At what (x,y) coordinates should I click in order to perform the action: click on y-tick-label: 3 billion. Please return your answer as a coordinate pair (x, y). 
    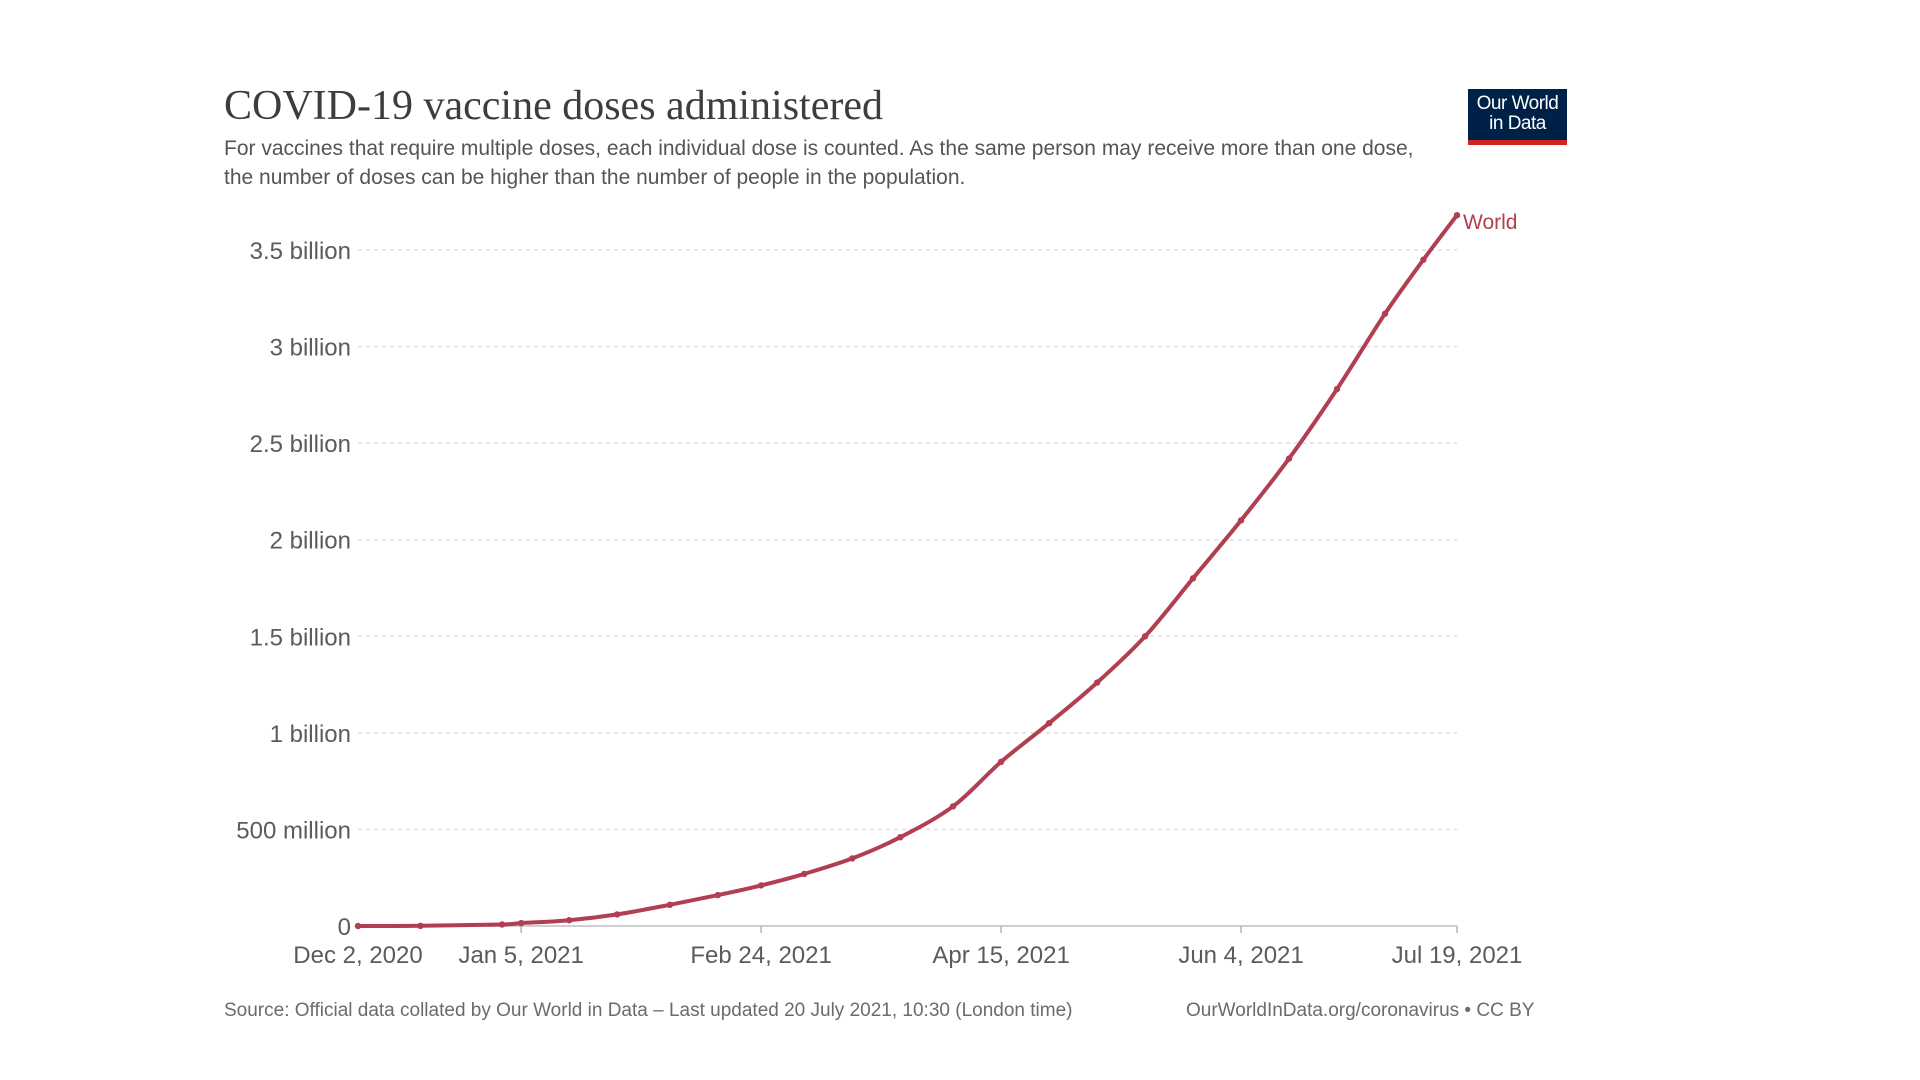
    Looking at the image, I should click on (310, 348).